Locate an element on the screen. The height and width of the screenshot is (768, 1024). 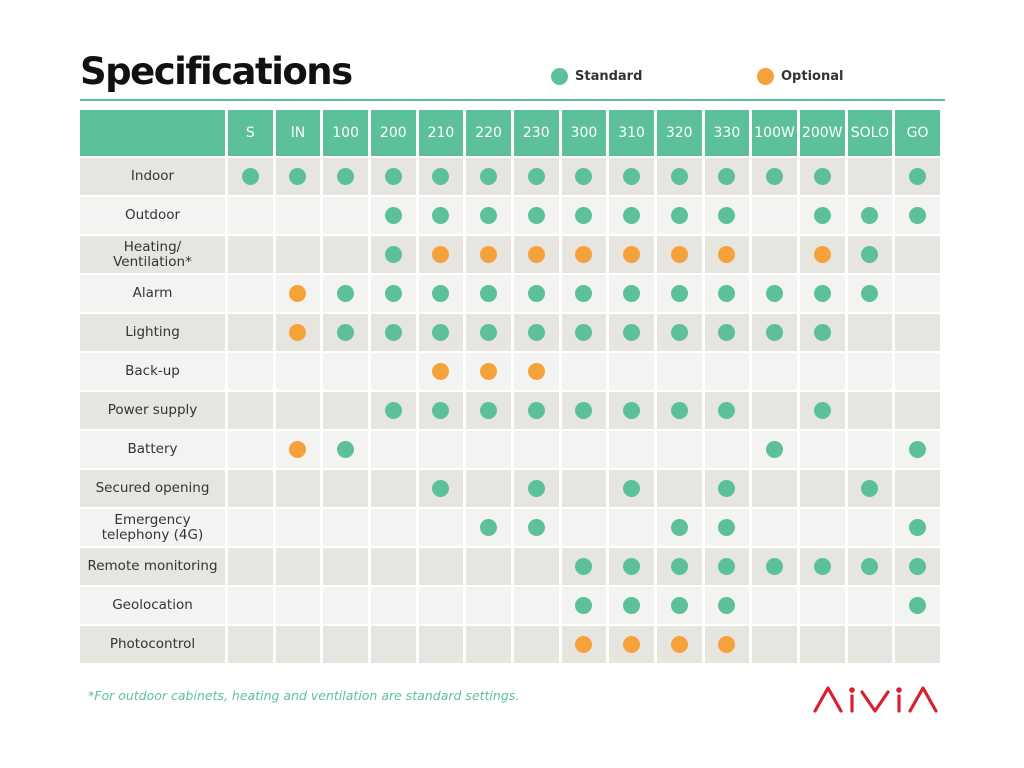
title-divider is located at coordinates (512, 100).